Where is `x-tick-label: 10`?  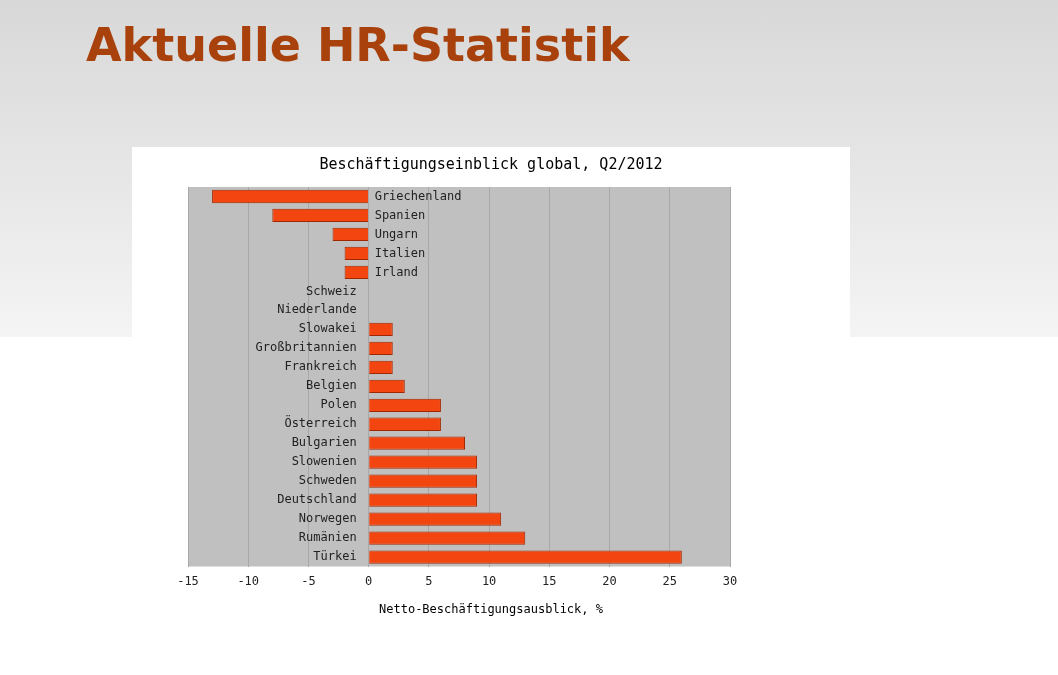 x-tick-label: 10 is located at coordinates (489, 580).